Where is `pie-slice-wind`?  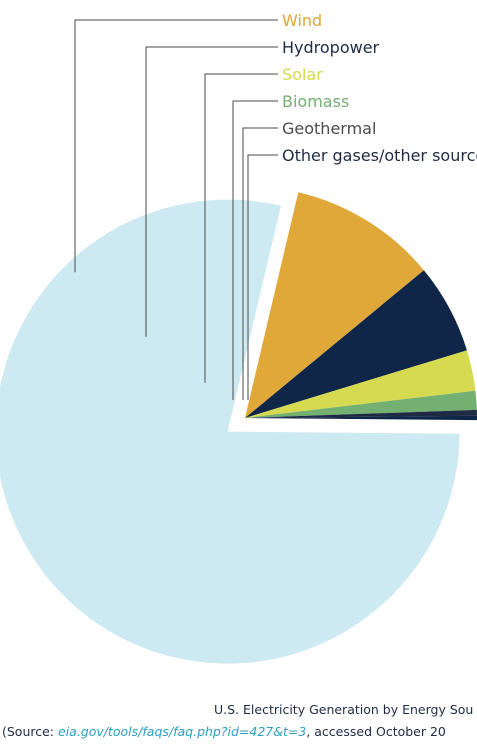 pie-slice-wind is located at coordinates (334, 305).